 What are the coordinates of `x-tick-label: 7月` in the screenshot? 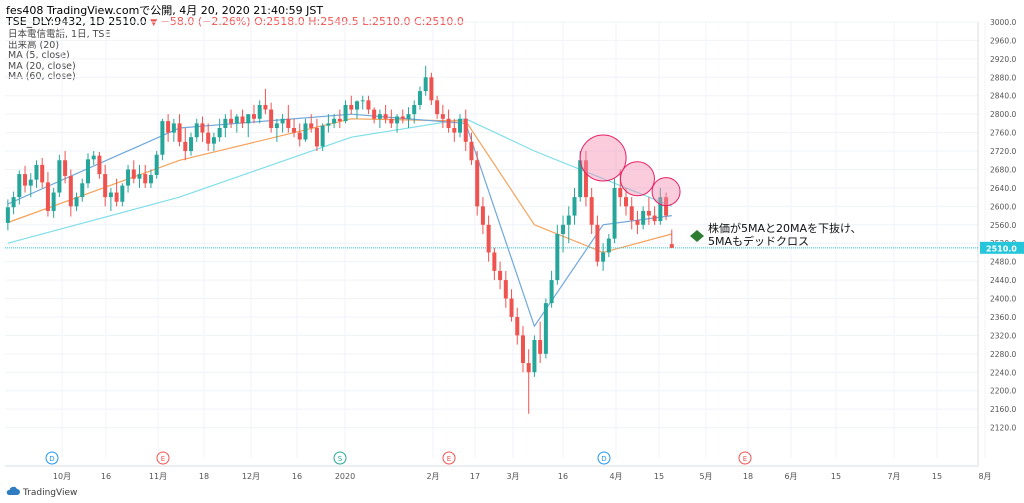 It's located at (893, 476).